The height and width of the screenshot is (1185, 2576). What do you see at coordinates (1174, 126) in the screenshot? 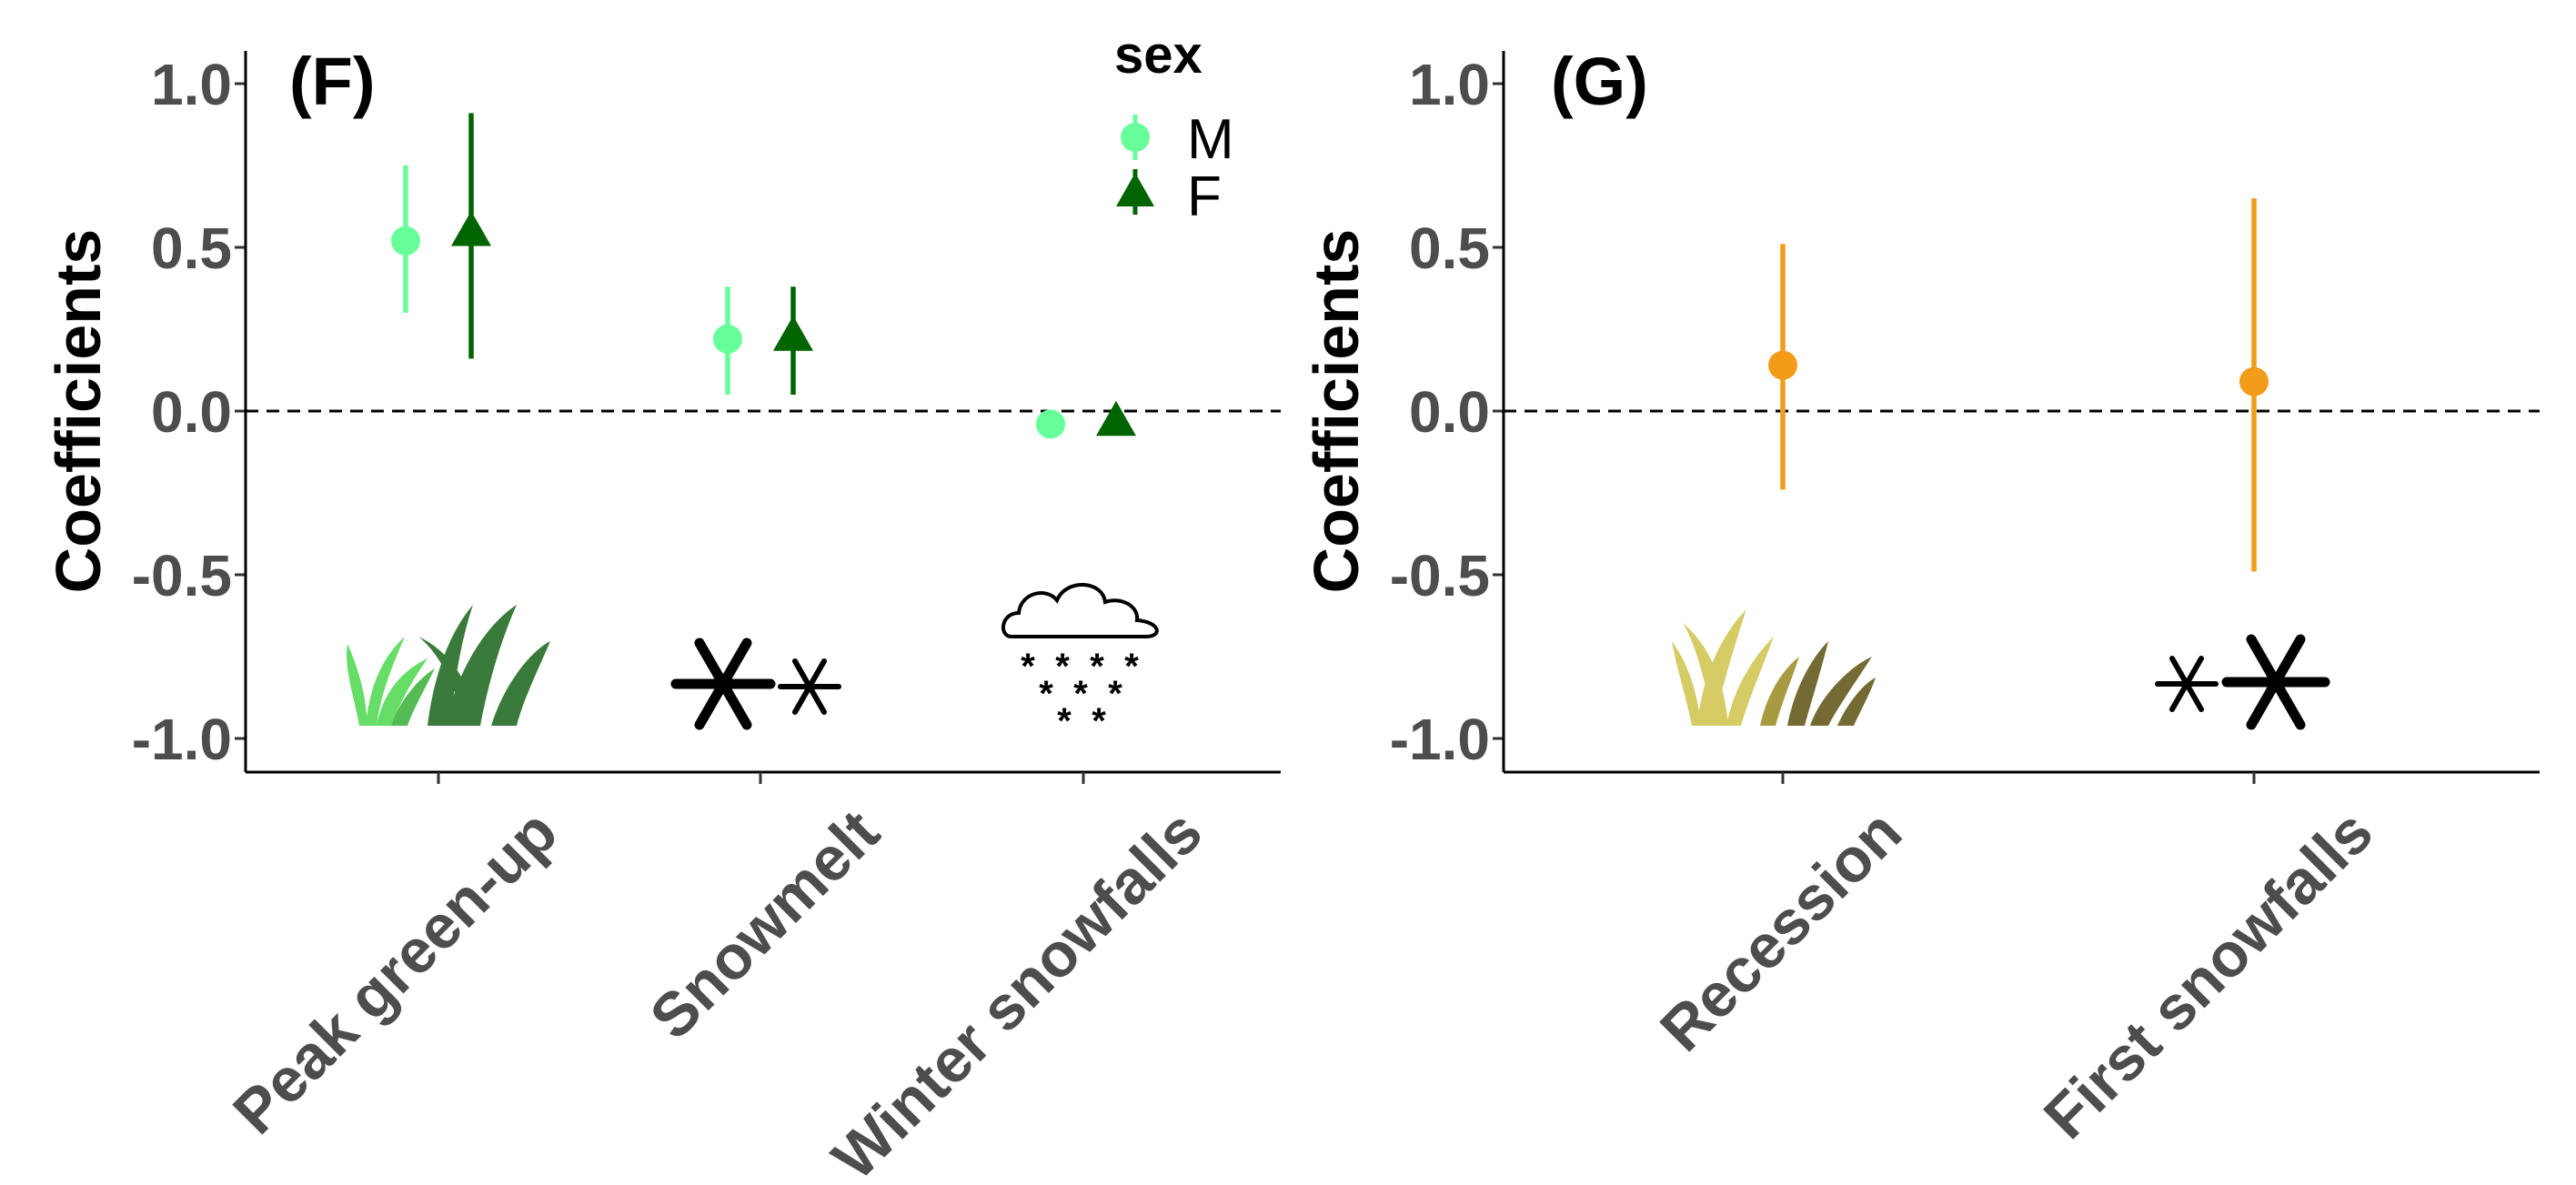
I see `legend: sex M F` at bounding box center [1174, 126].